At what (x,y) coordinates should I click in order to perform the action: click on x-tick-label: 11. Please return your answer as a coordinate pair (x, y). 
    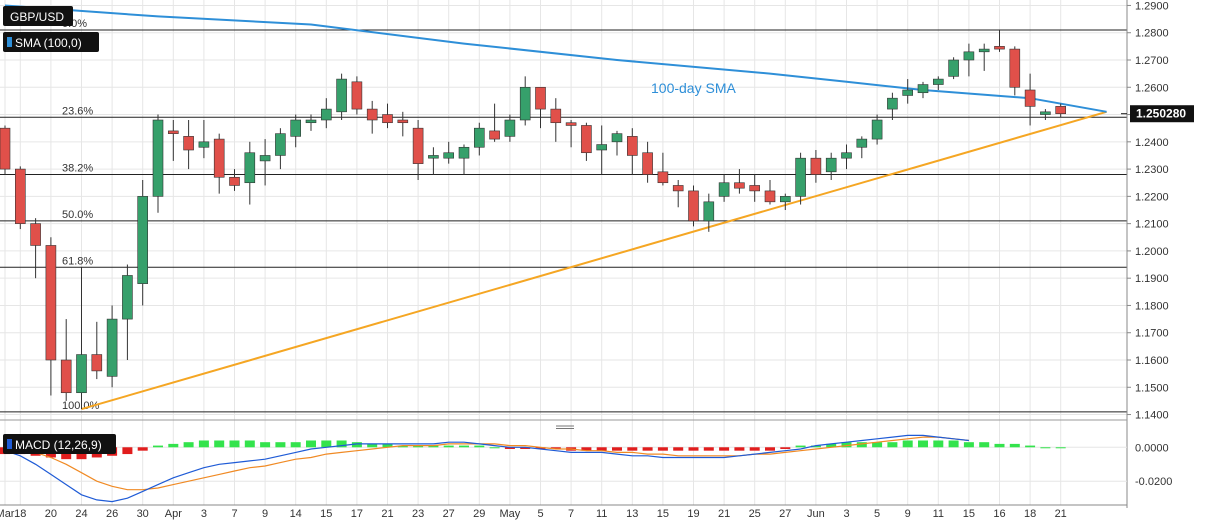
    Looking at the image, I should click on (938, 514).